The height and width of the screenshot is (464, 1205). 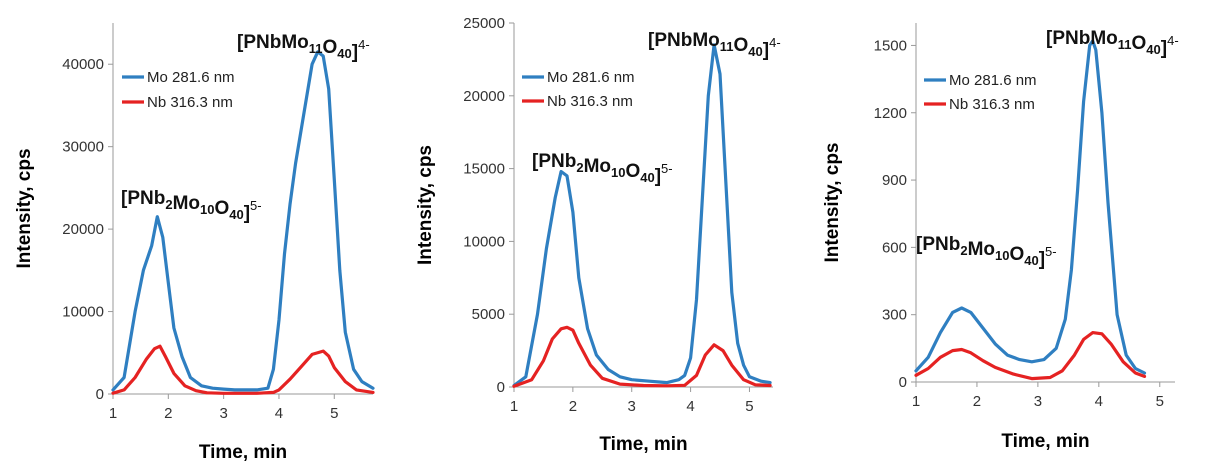 What do you see at coordinates (484, 23) in the screenshot?
I see `y-tick-label: 25000` at bounding box center [484, 23].